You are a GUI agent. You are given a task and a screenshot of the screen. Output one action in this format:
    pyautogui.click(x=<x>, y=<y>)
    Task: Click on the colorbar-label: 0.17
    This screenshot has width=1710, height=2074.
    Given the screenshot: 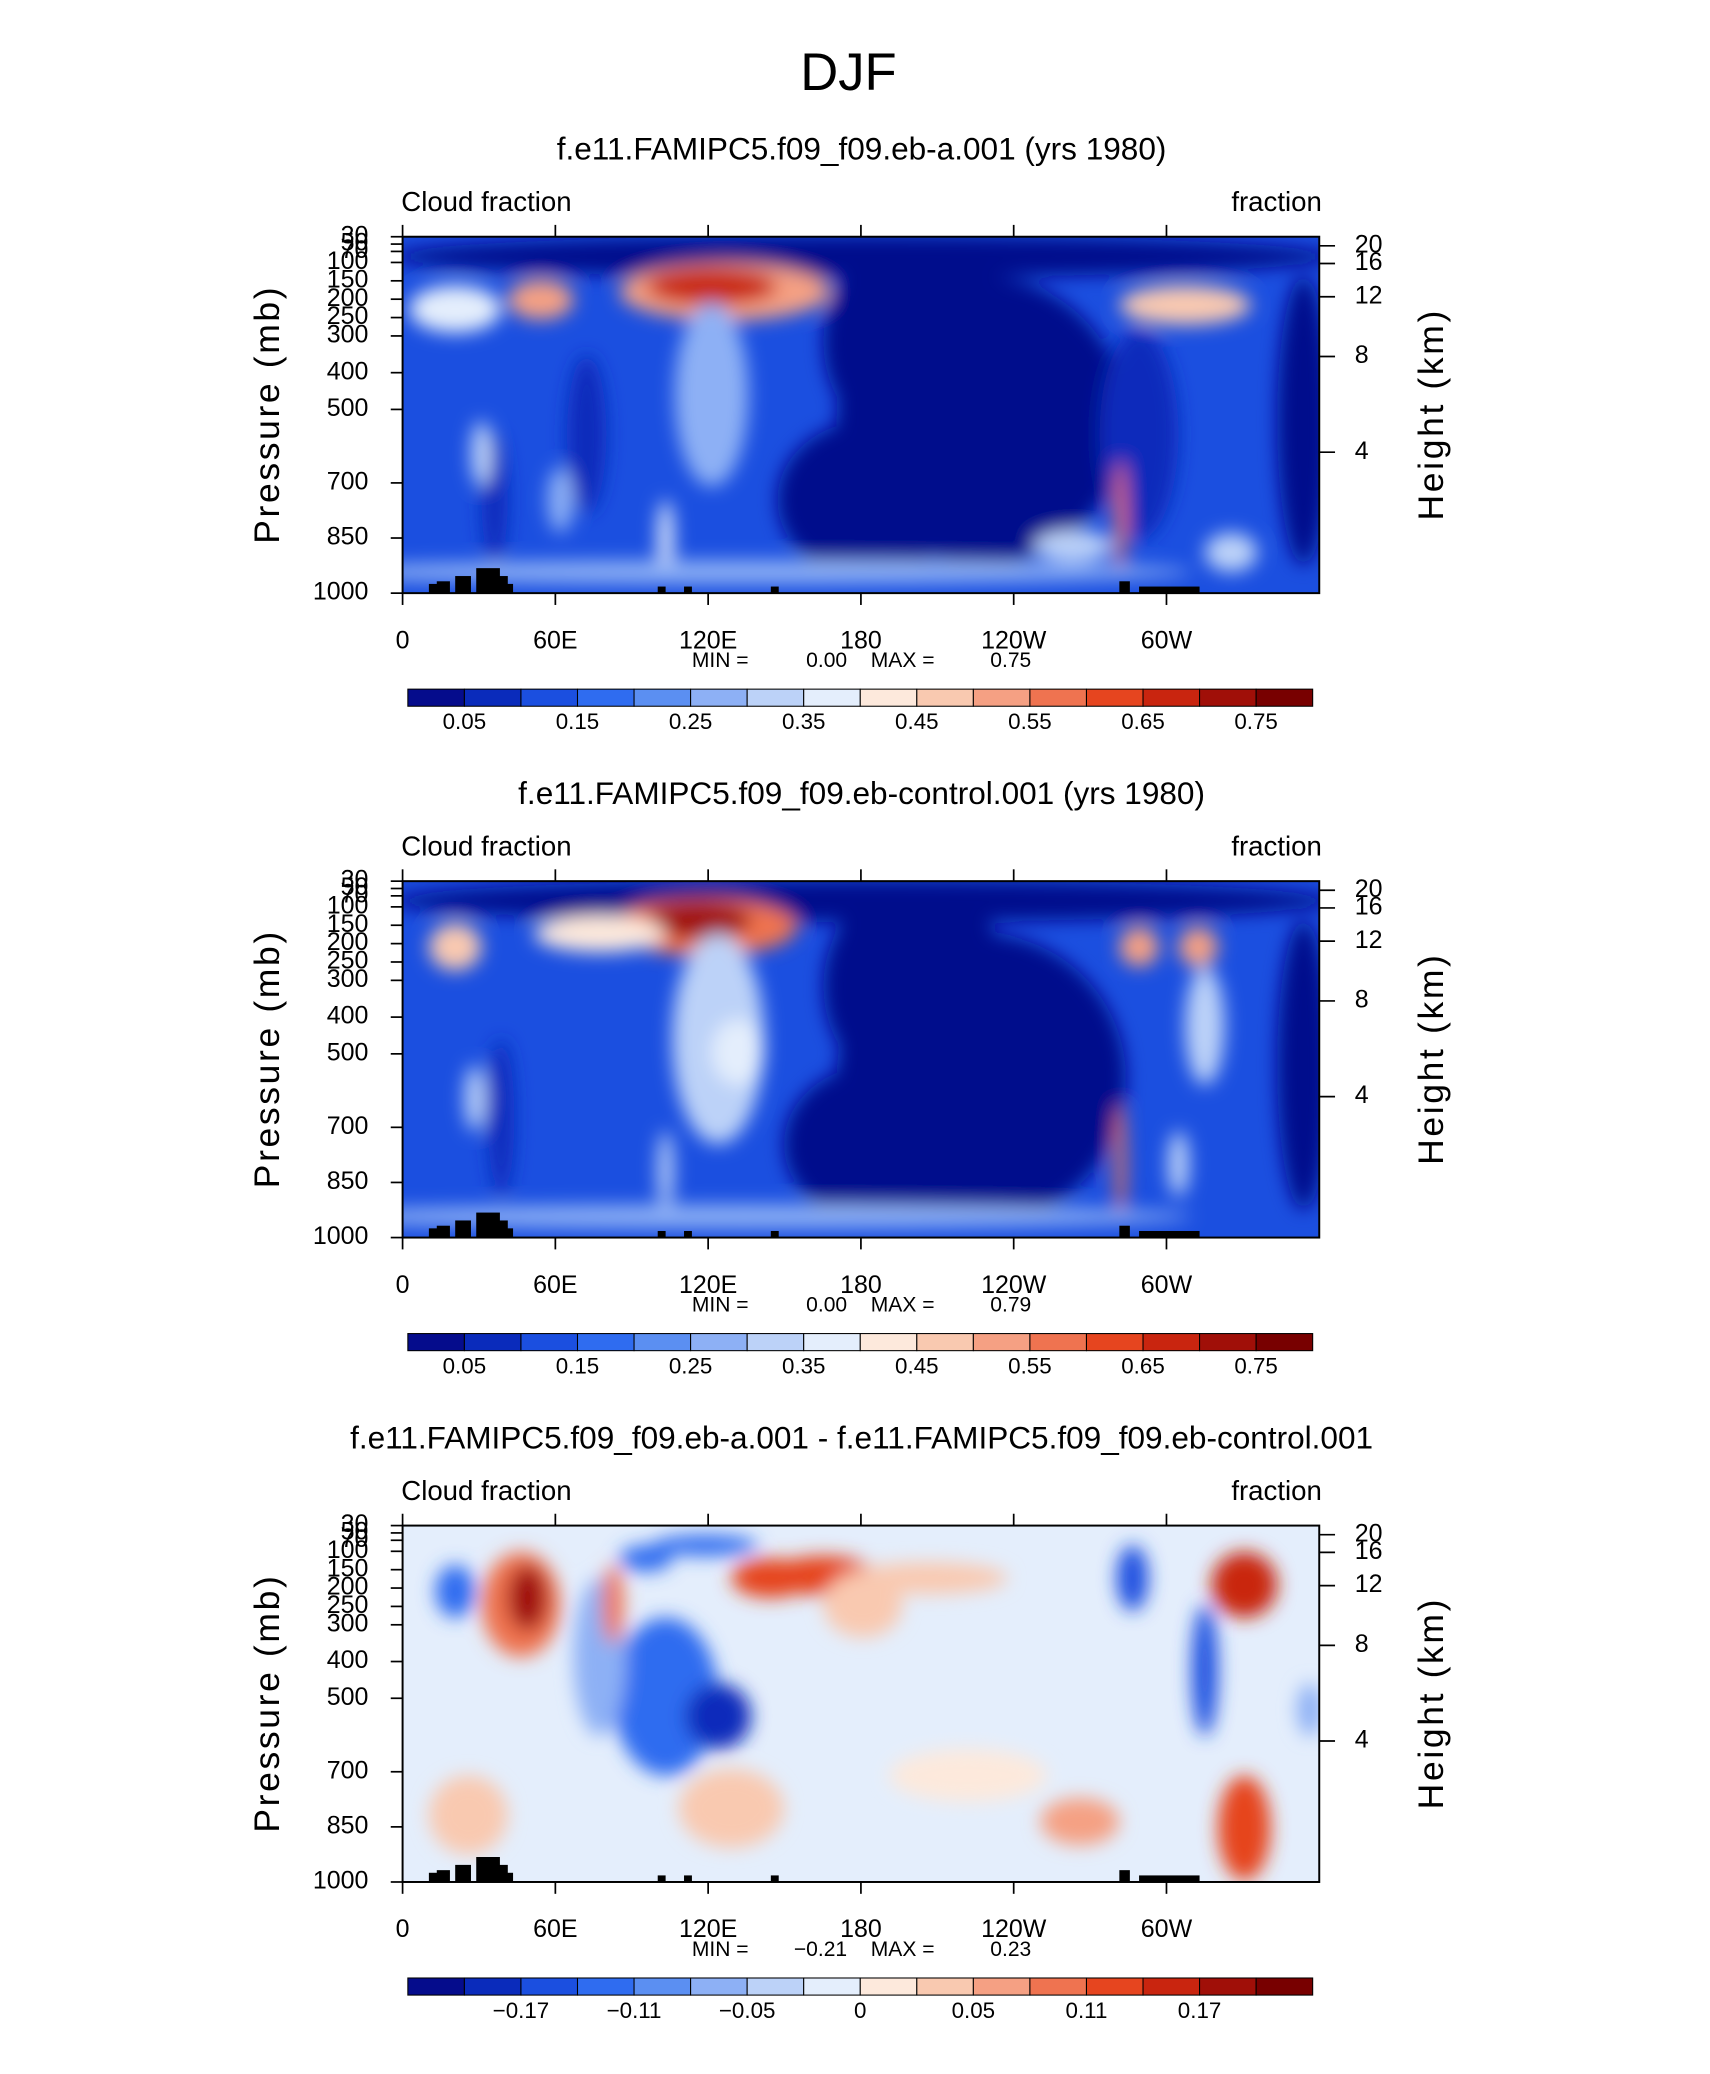 What is the action you would take?
    pyautogui.click(x=1200, y=2010)
    